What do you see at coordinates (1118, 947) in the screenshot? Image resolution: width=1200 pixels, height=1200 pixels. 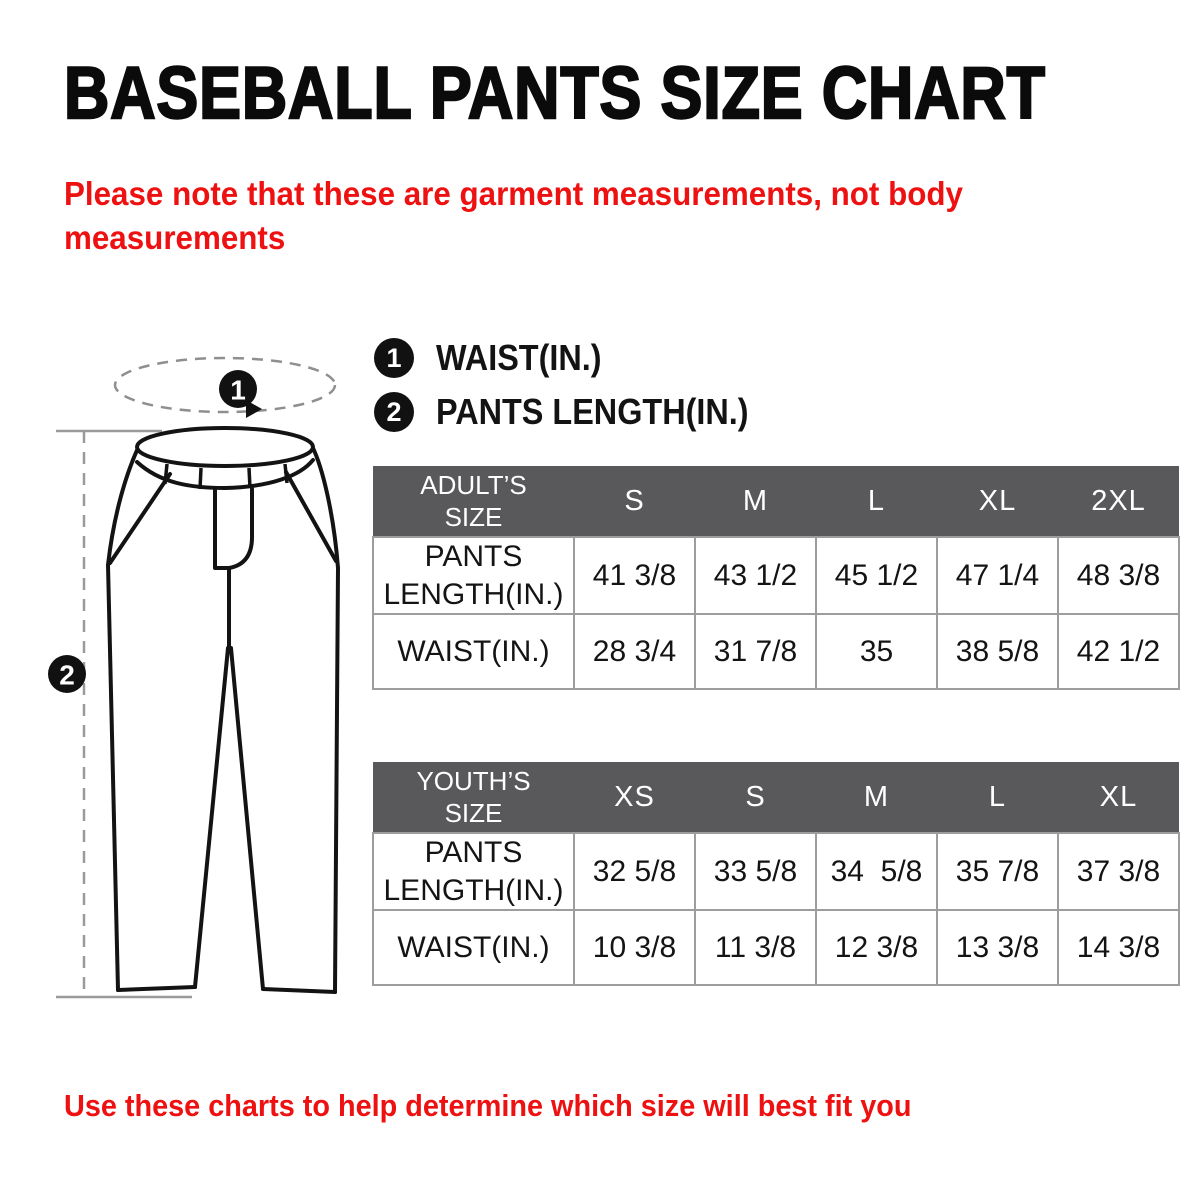 I see `size-value-cell: 14 3/8` at bounding box center [1118, 947].